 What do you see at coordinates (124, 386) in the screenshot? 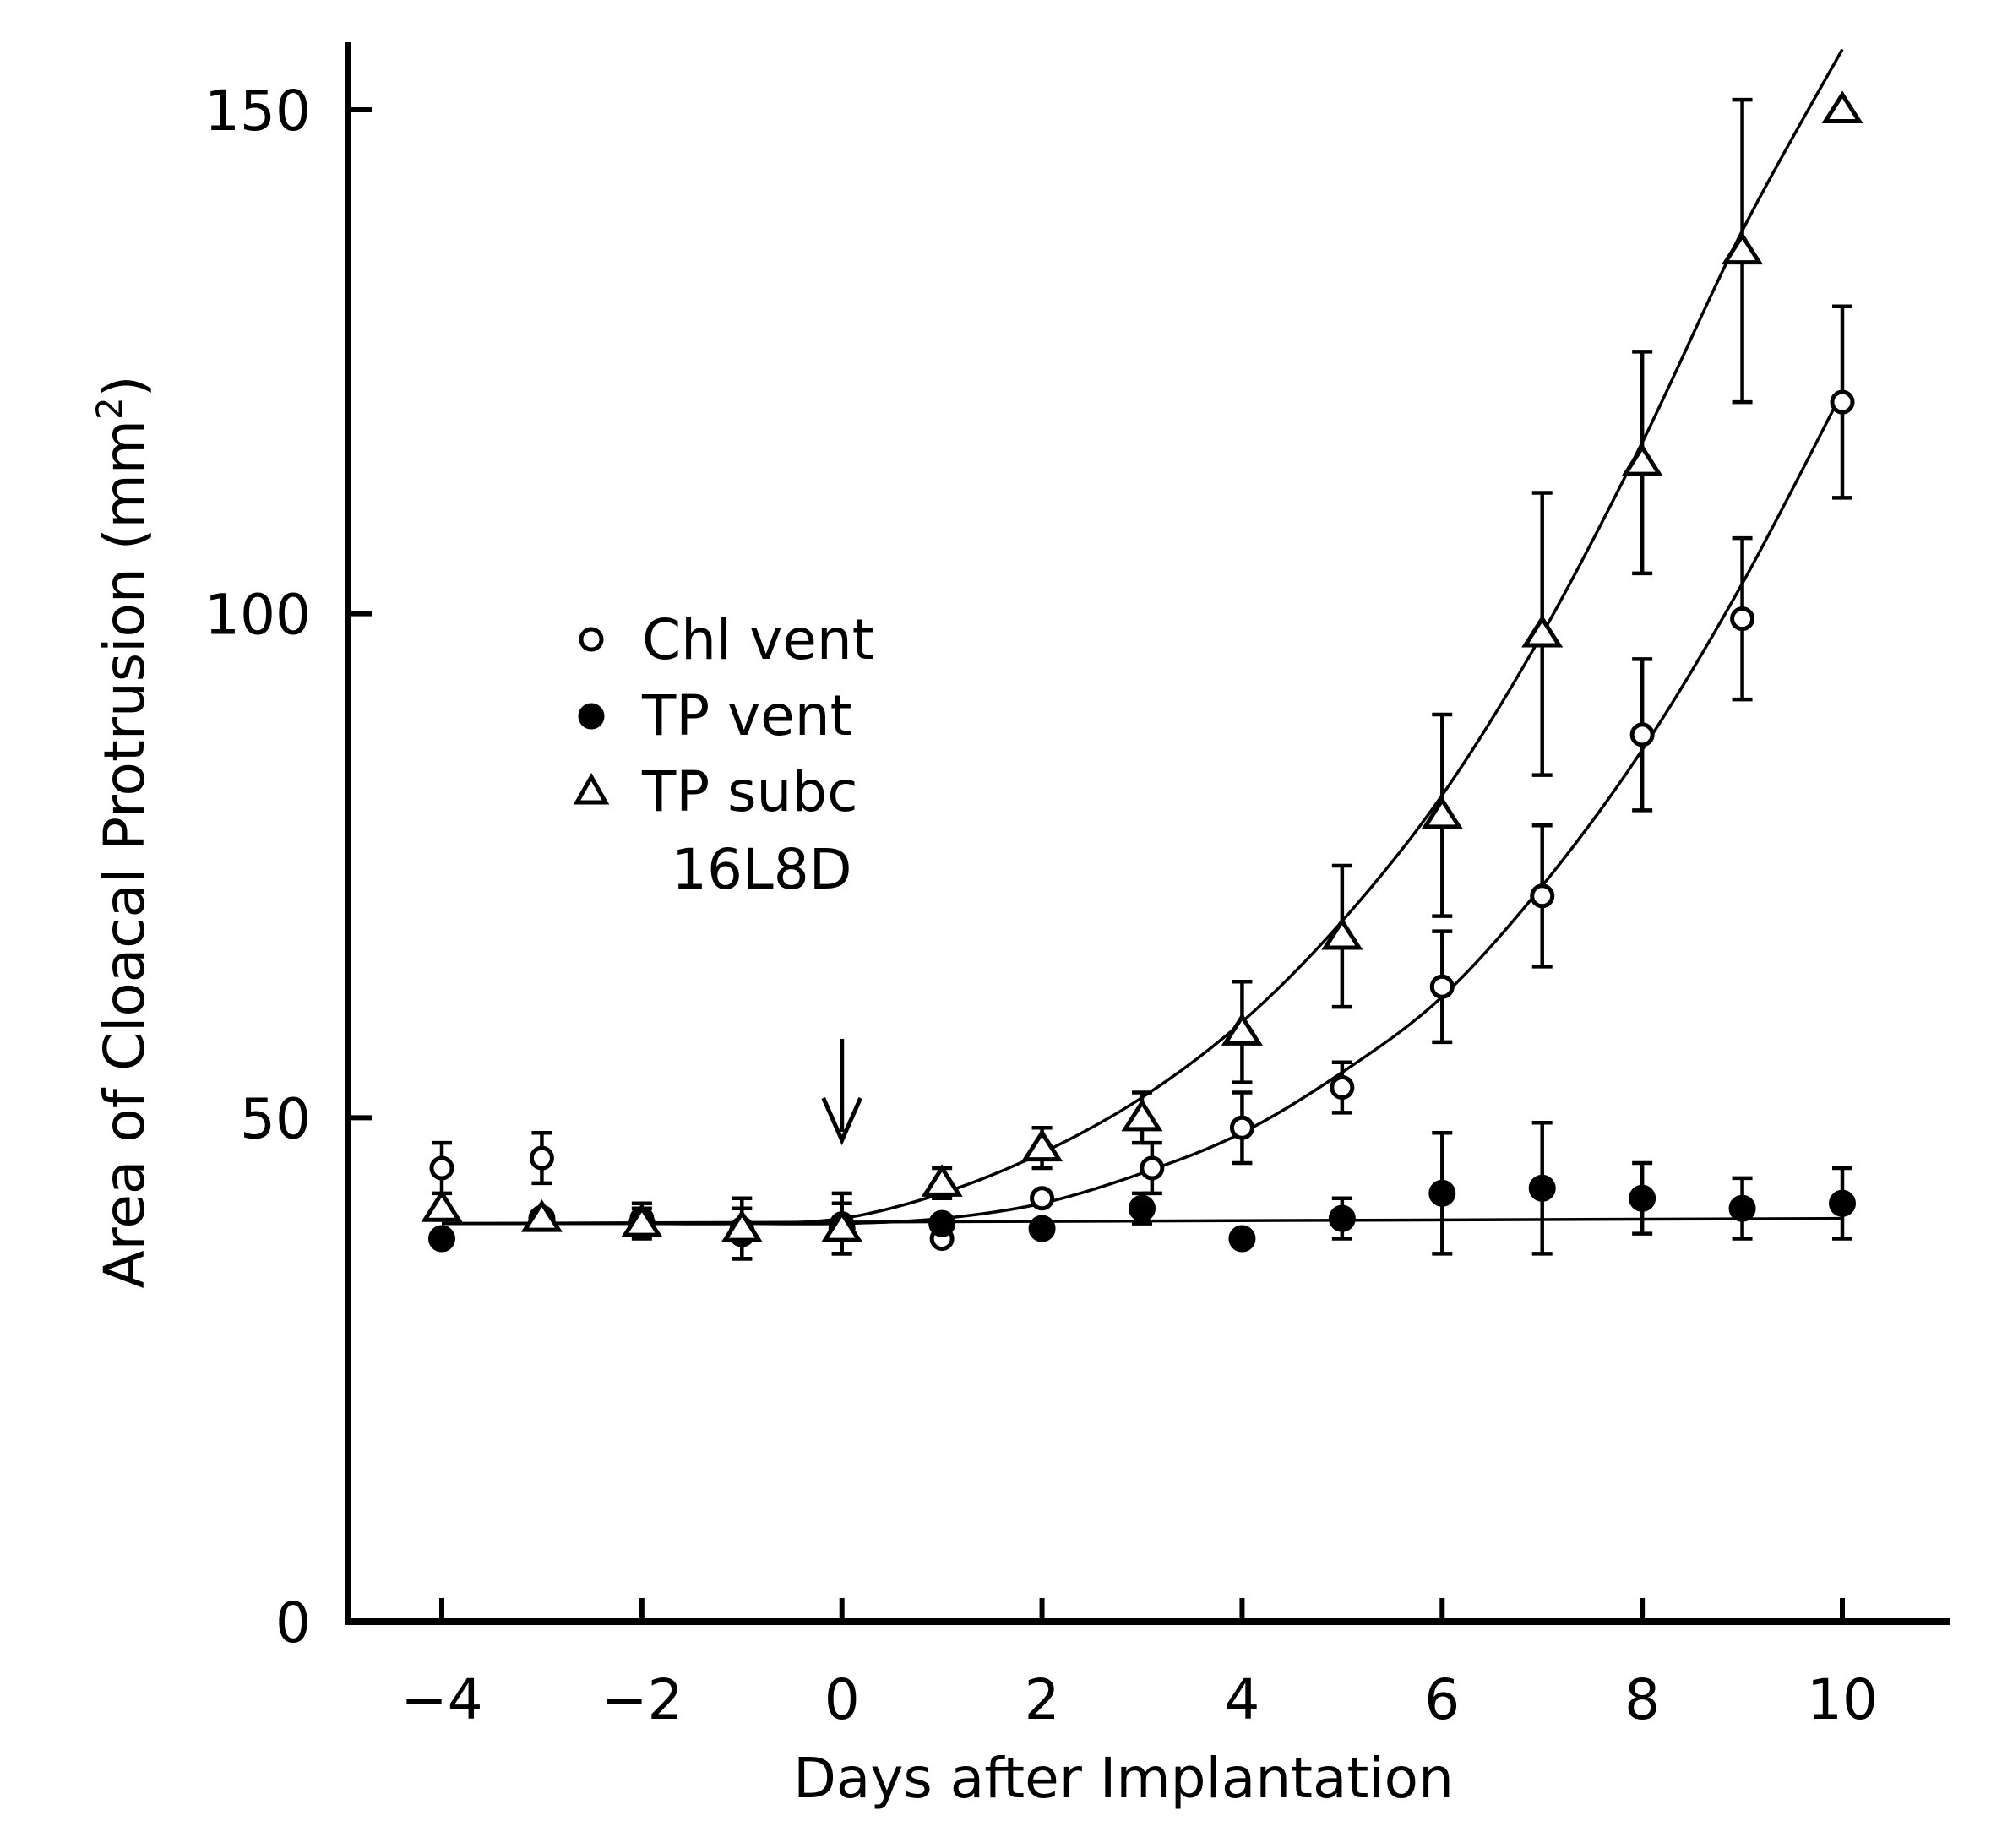
I see `y-axis-label-close: )` at bounding box center [124, 386].